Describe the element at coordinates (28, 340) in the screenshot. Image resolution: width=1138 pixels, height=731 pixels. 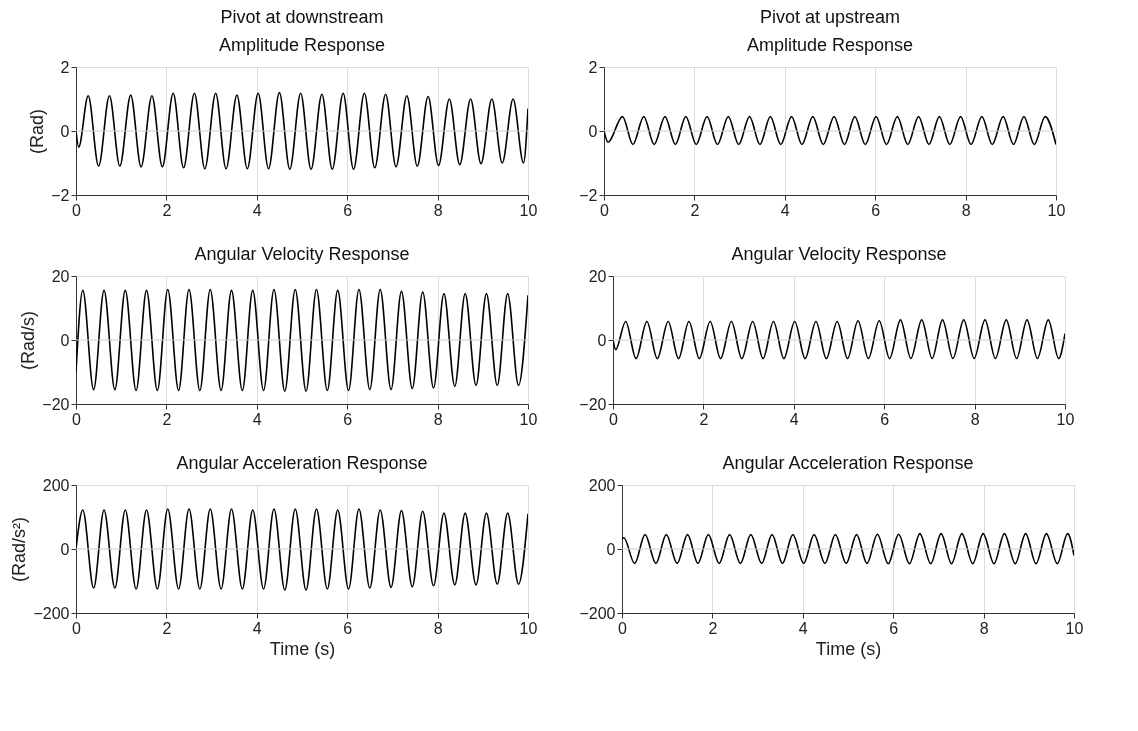
I see `y-axis-title: (Rad/s)` at that location.